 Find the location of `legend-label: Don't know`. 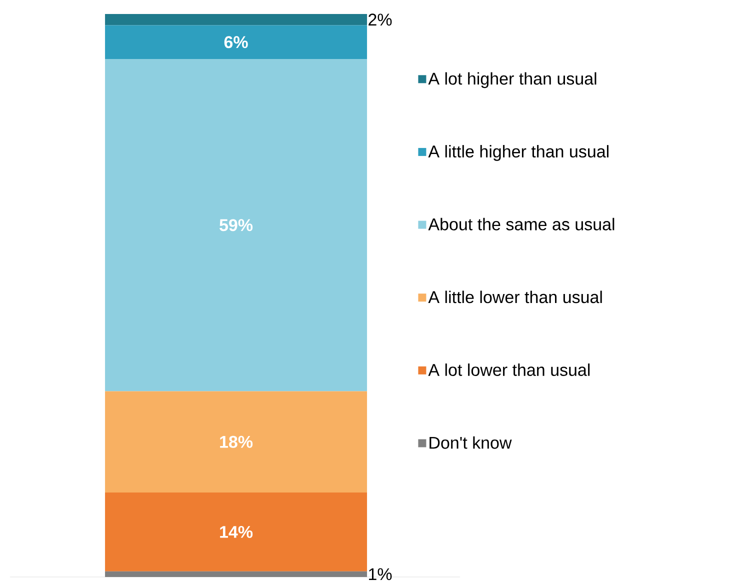

legend-label: Don't know is located at coordinates (471, 442).